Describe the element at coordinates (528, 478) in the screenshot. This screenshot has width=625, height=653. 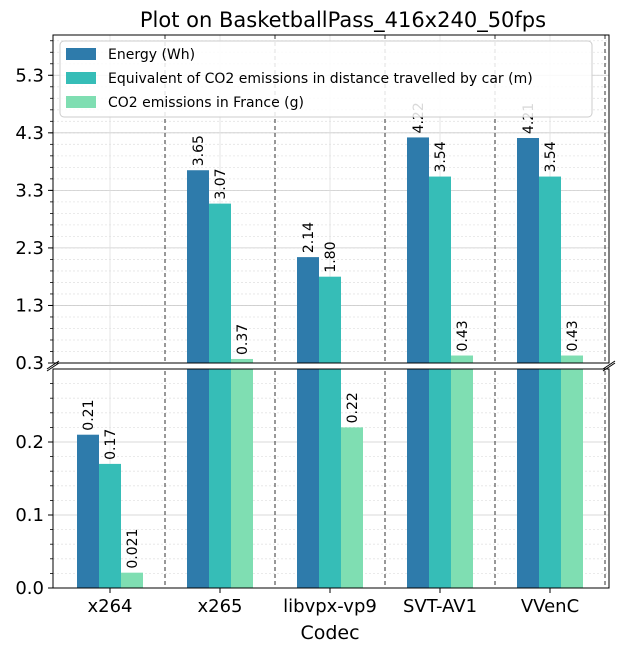
I see `bar-vvenc-0-lower` at that location.